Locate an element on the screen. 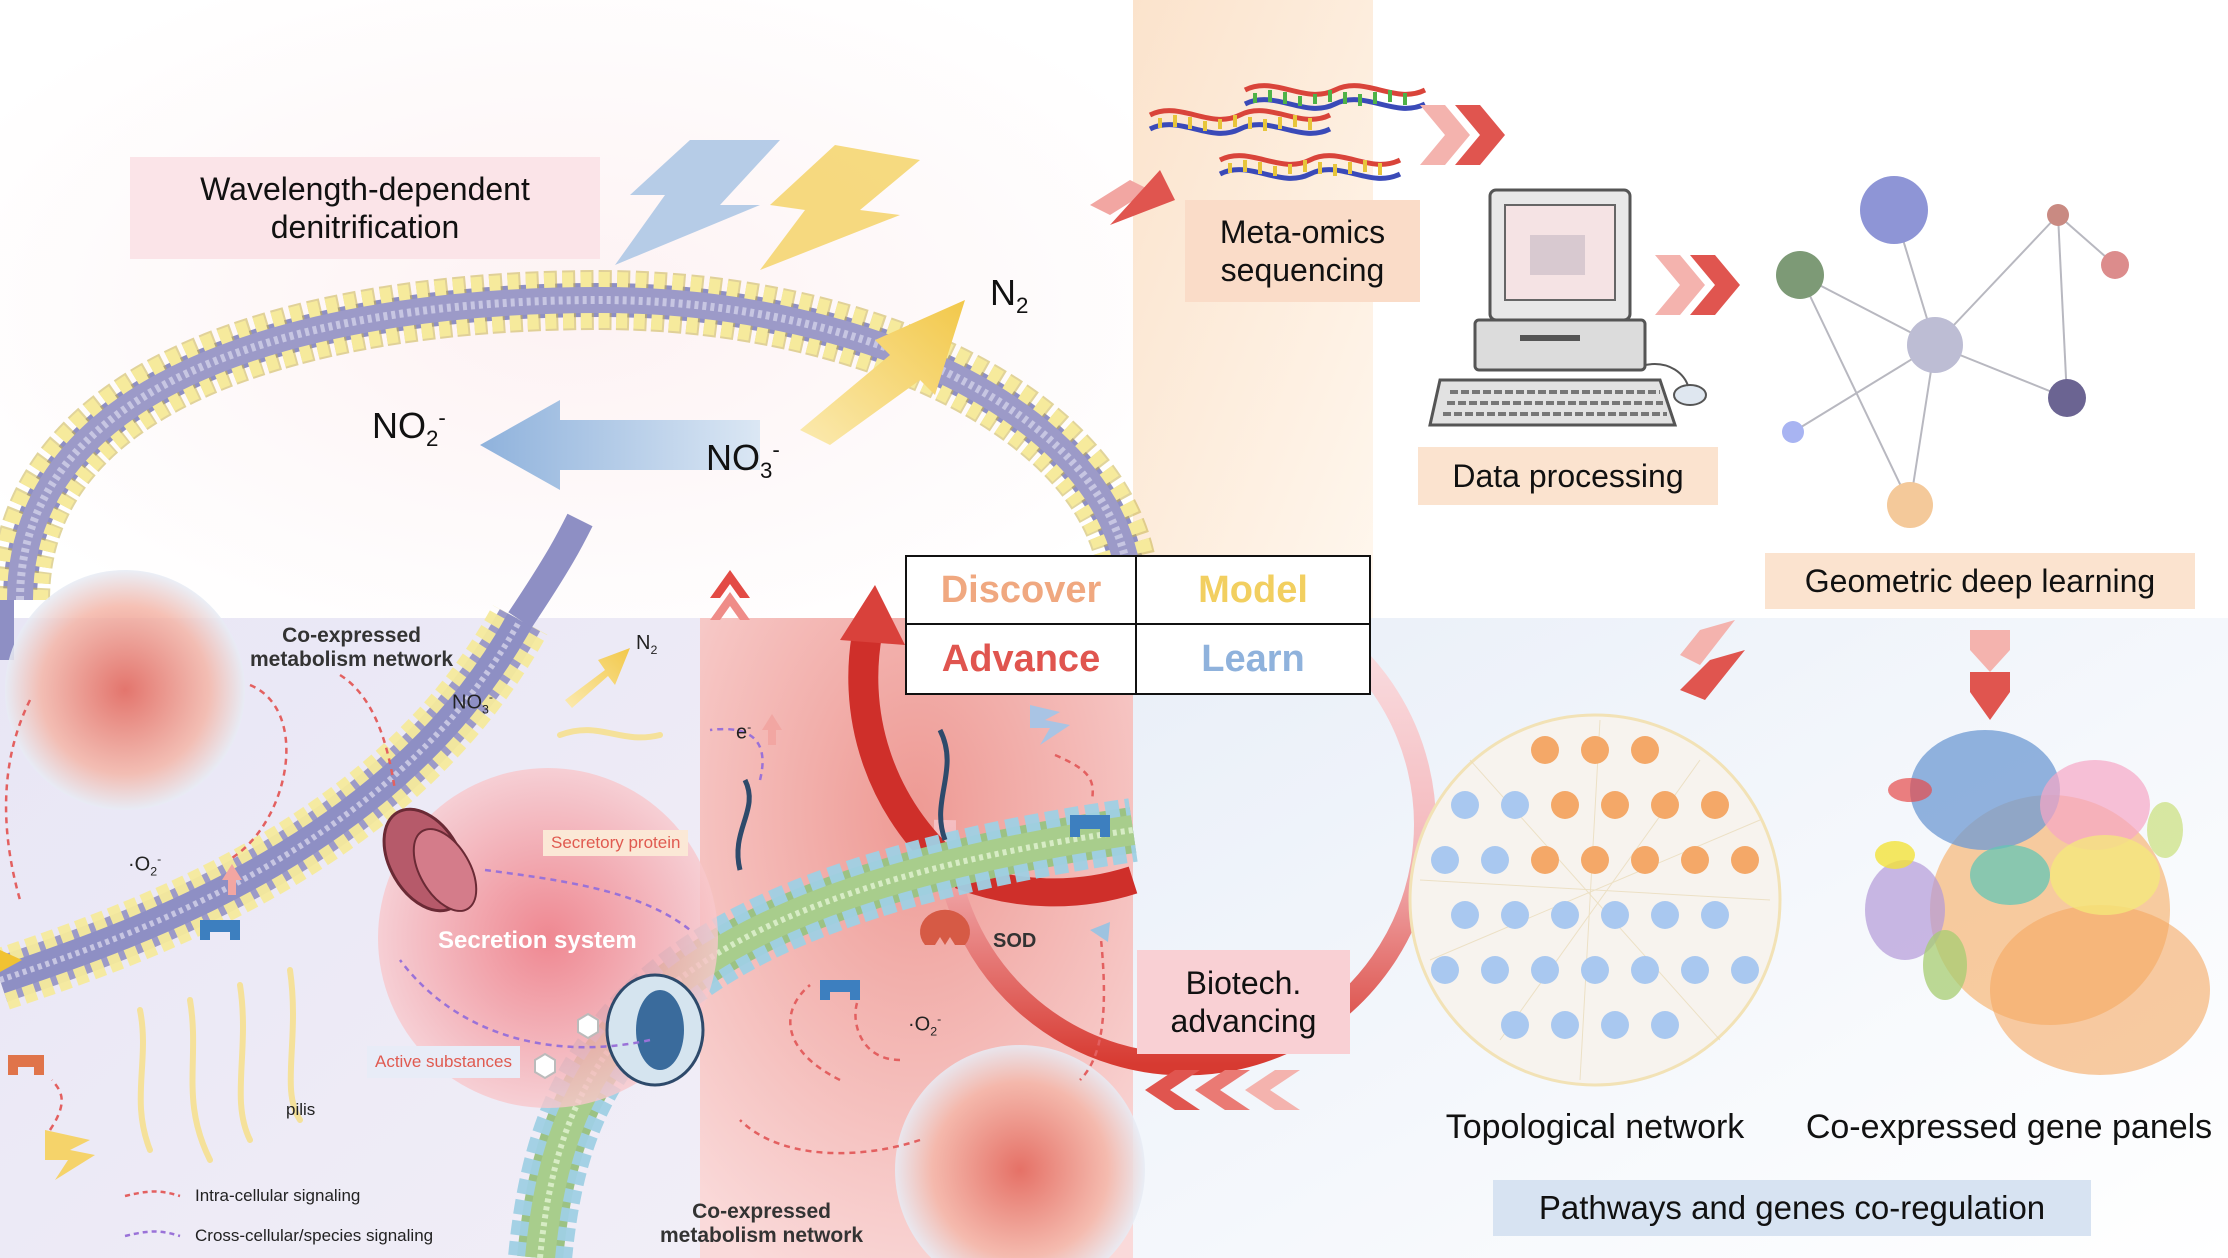 This screenshot has height=1258, width=2228. grid-model: Model is located at coordinates (1253, 589).